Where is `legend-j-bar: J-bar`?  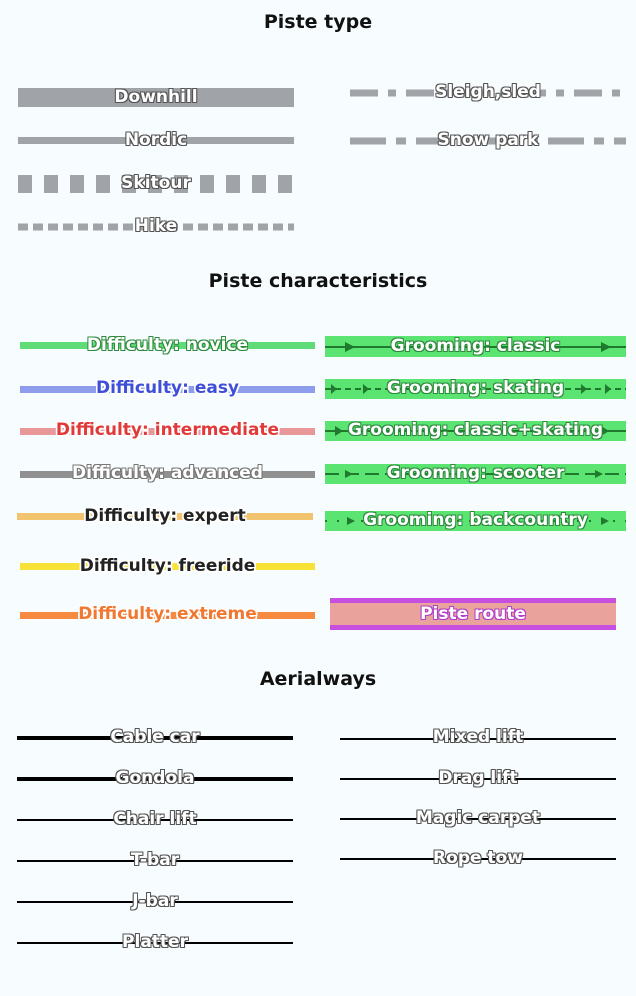
legend-j-bar: J-bar is located at coordinates (155, 901).